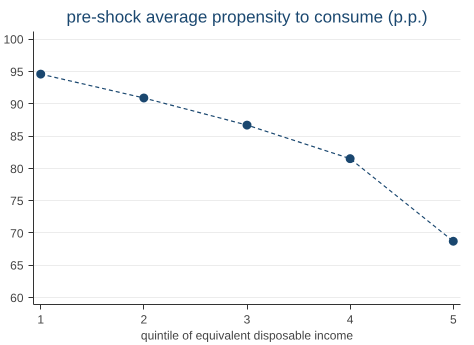  I want to click on y-tick-label: 65, so click(17, 265).